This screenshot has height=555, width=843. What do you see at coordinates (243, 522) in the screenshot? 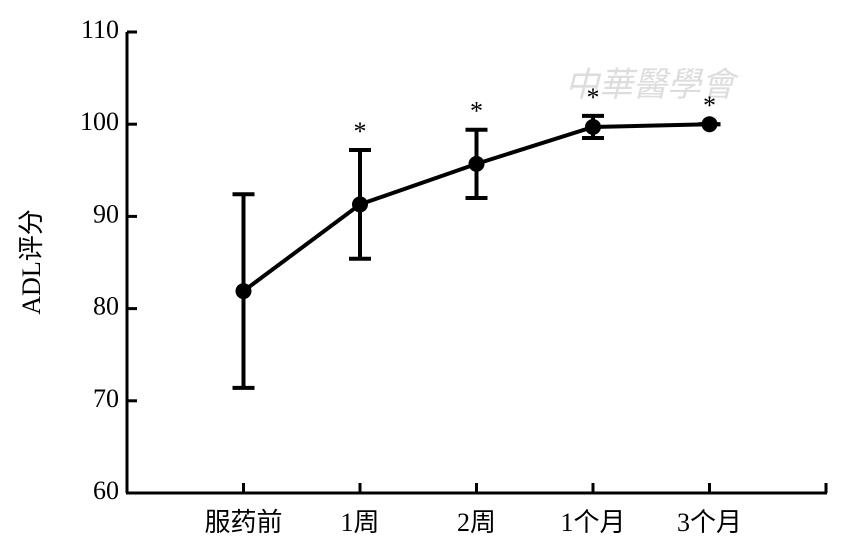
I see `x-tick-label: 服药前` at bounding box center [243, 522].